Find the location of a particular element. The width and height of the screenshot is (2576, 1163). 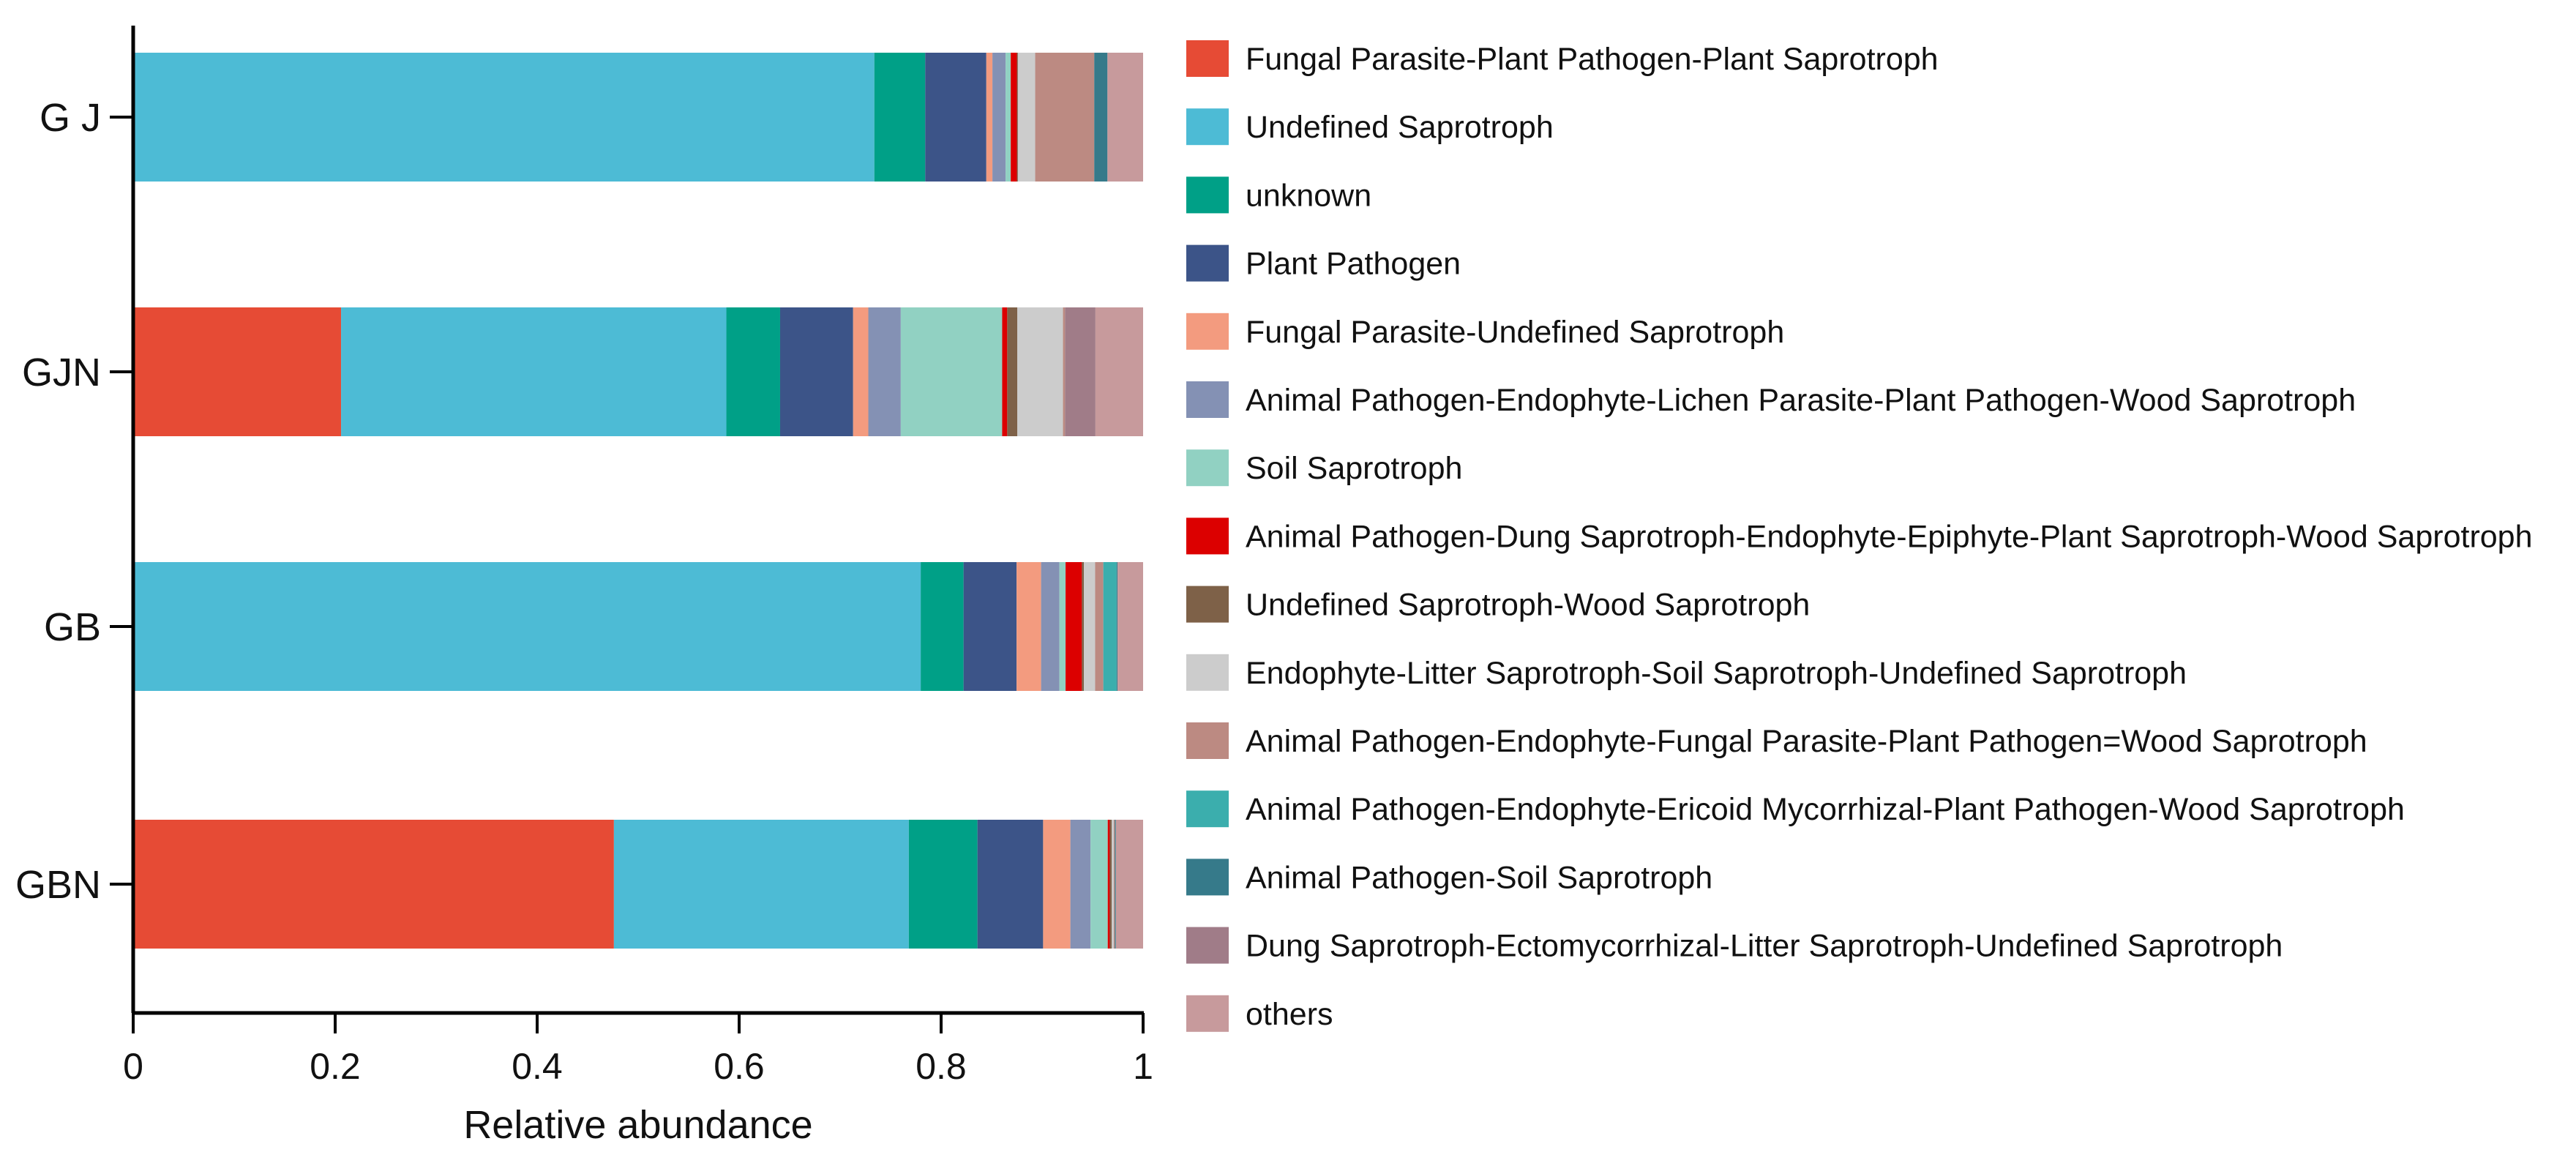

bar-group-gbn is located at coordinates (638, 885).